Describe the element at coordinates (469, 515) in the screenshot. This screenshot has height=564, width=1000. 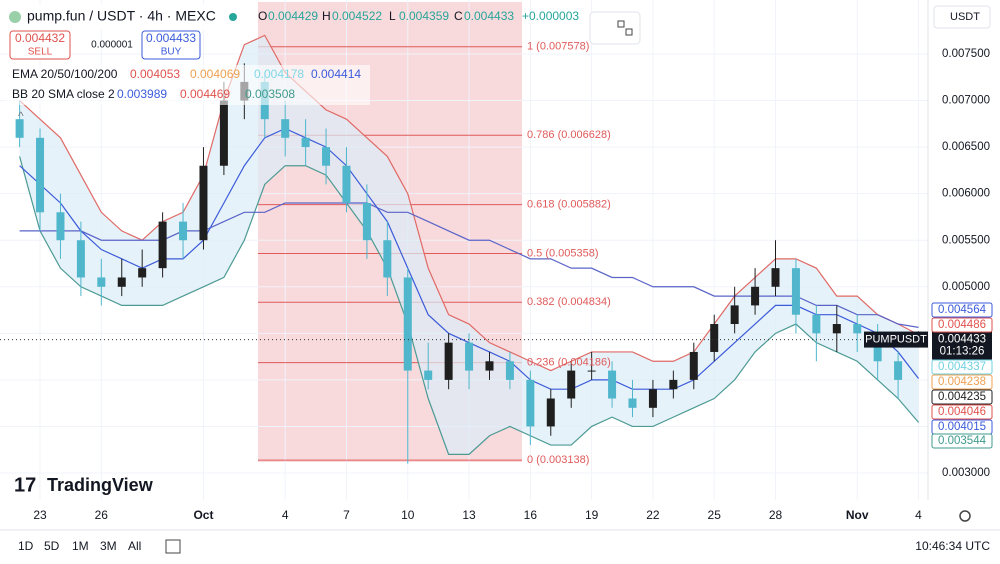
I see `x-tick-label: 13` at that location.